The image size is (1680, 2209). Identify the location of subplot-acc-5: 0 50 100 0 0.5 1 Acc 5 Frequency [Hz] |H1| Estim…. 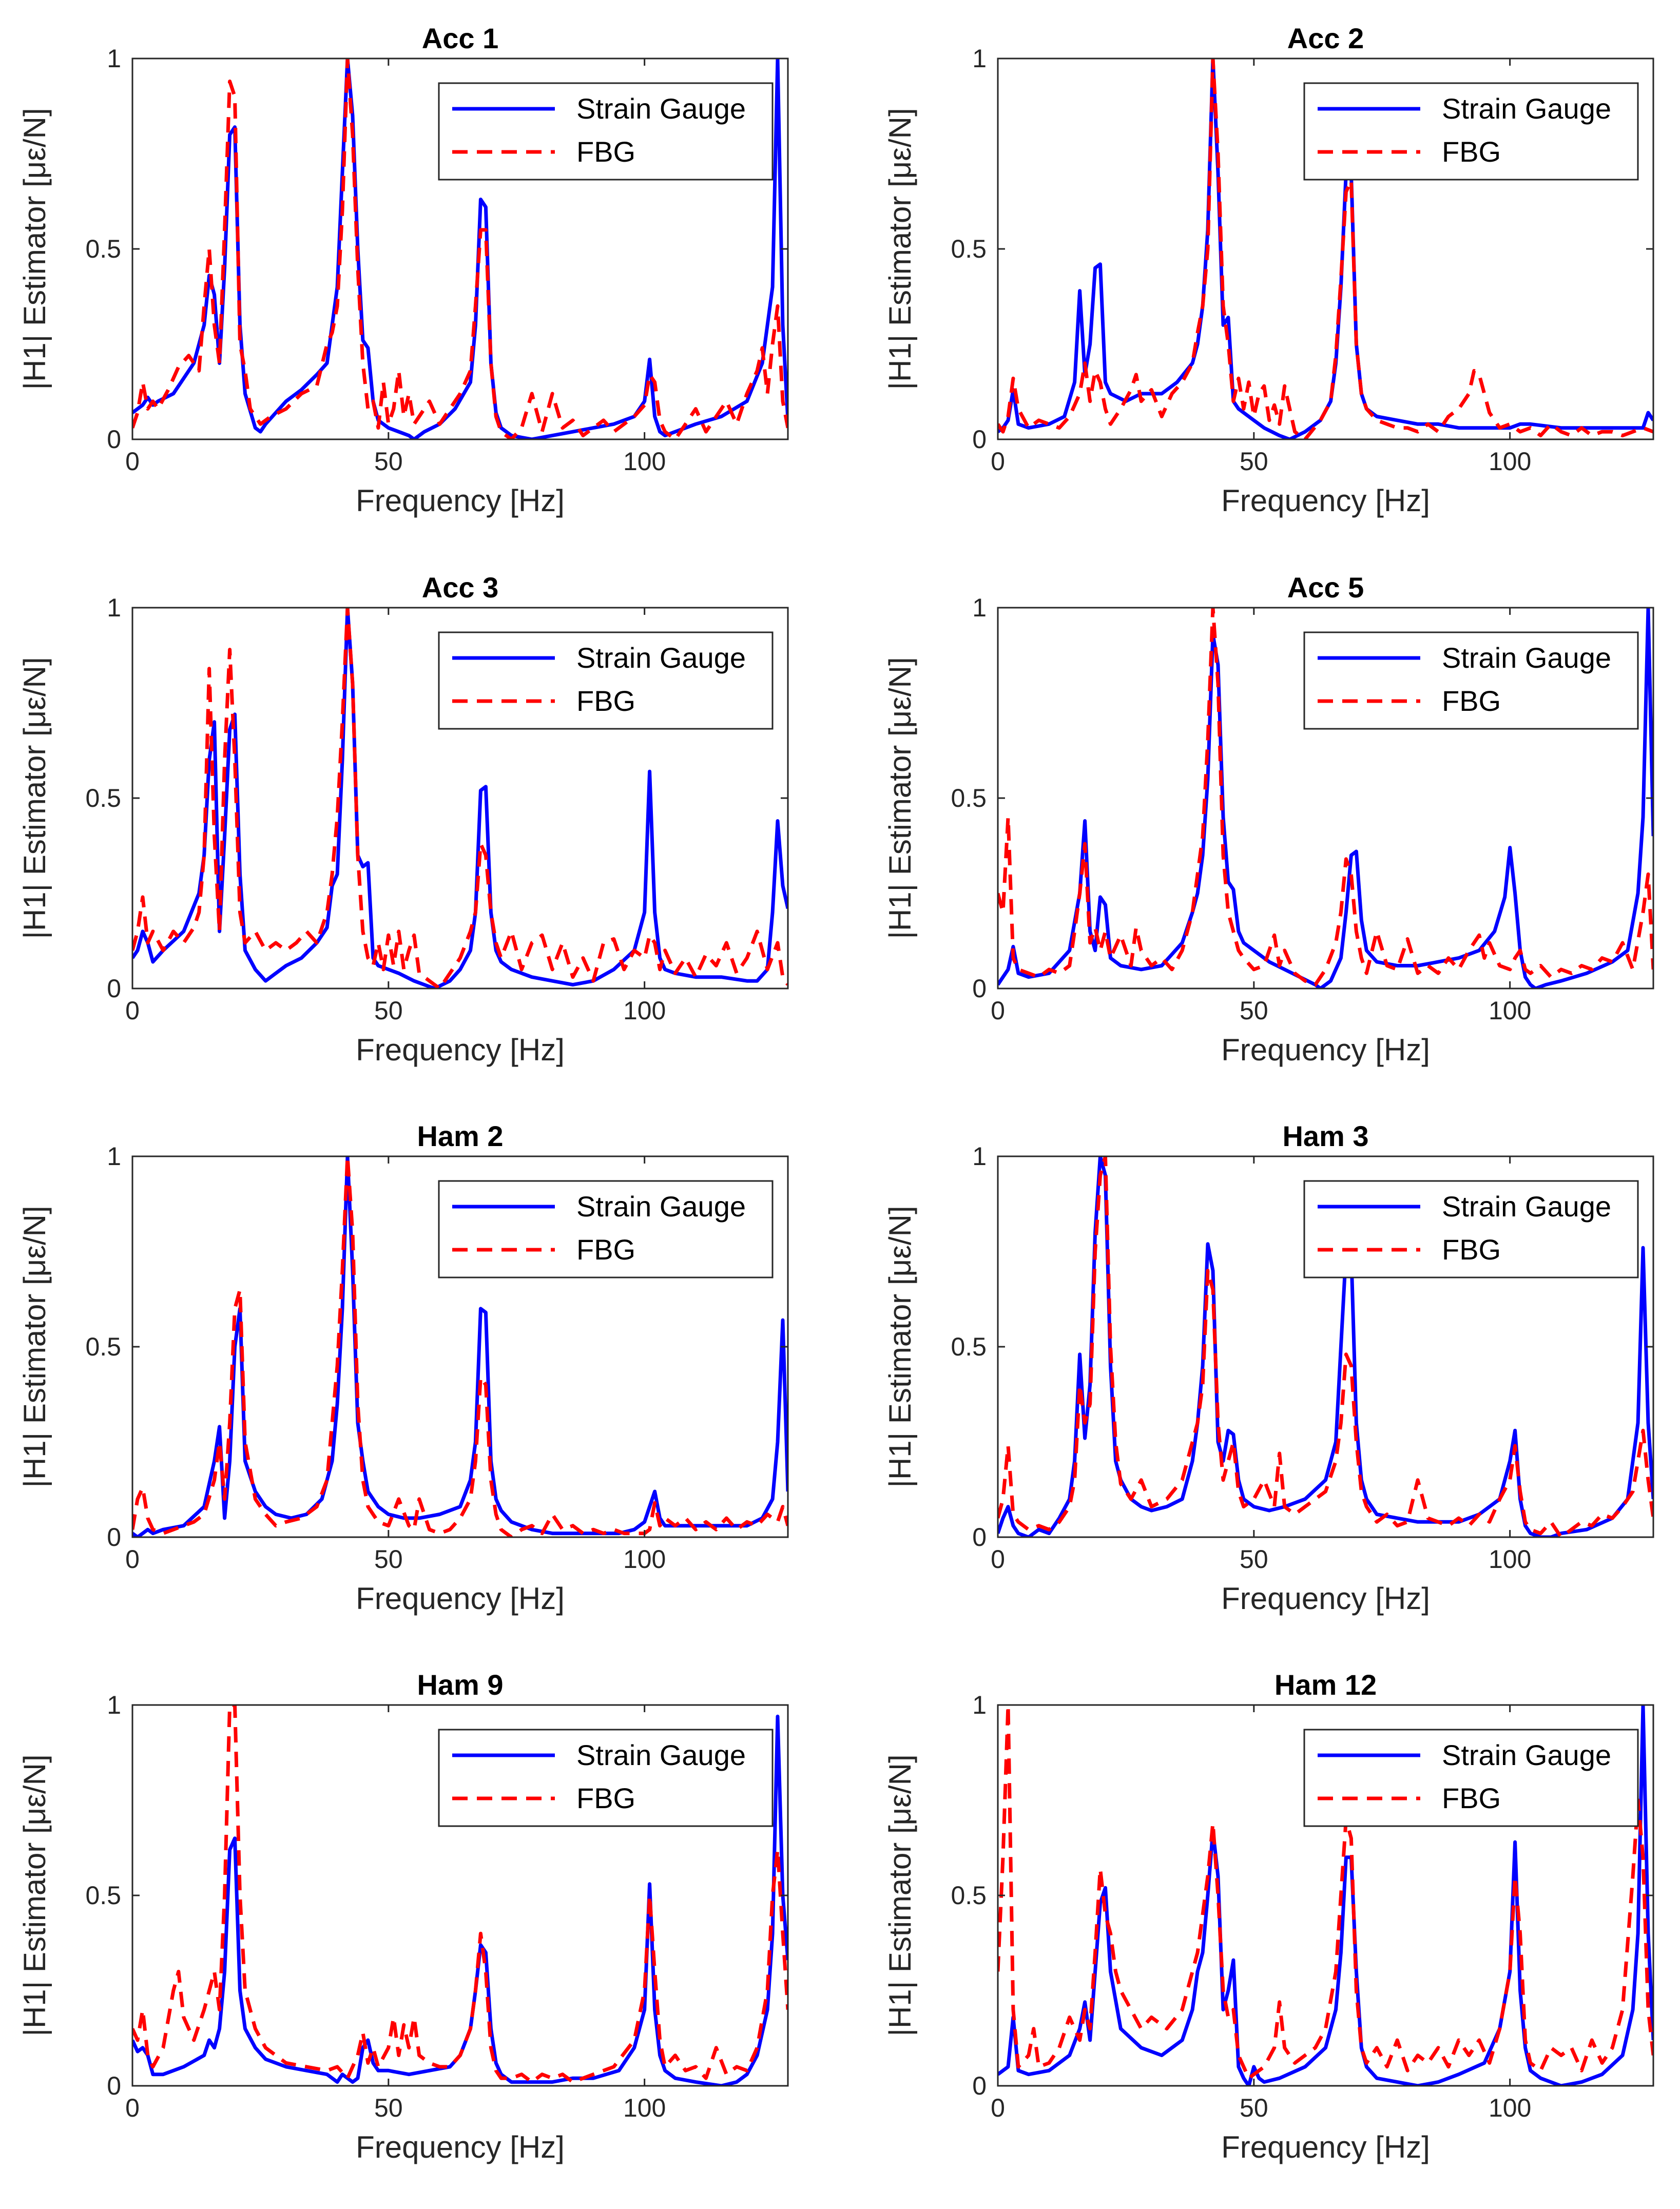
(1269, 819).